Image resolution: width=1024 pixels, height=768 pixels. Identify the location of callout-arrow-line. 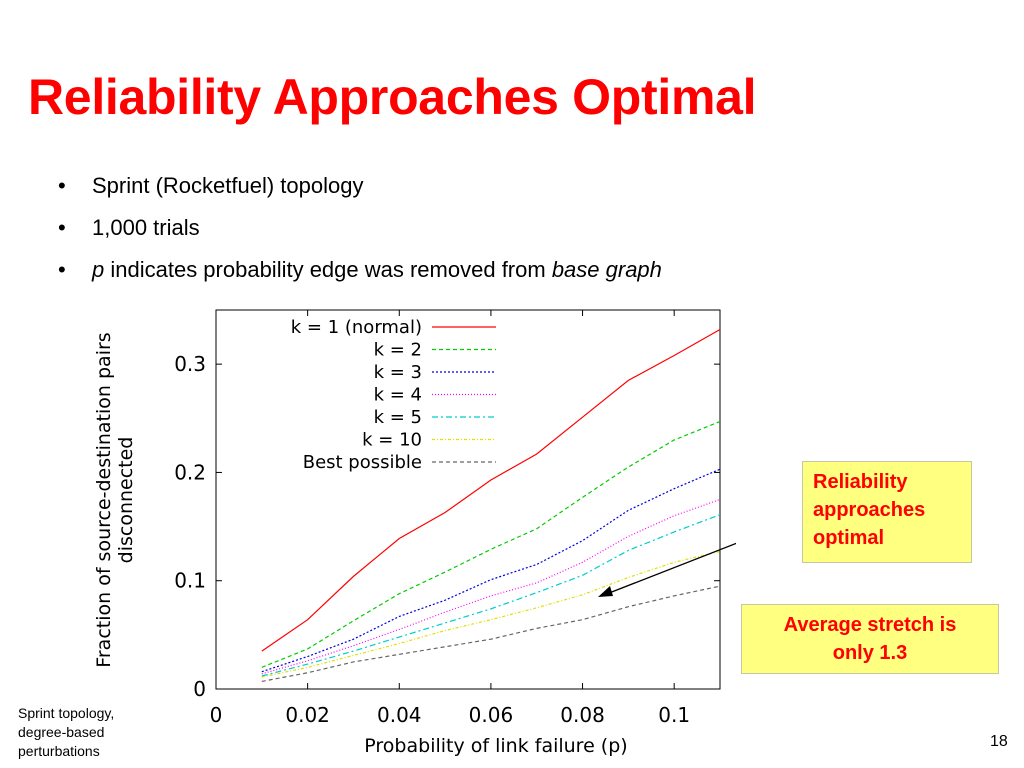
(669, 569).